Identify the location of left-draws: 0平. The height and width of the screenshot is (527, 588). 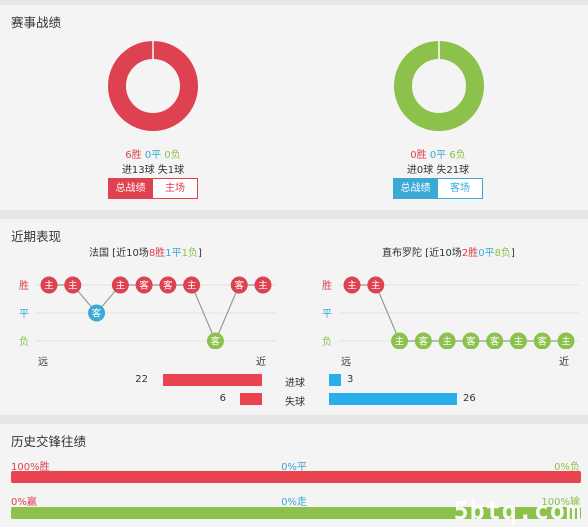
(153, 155).